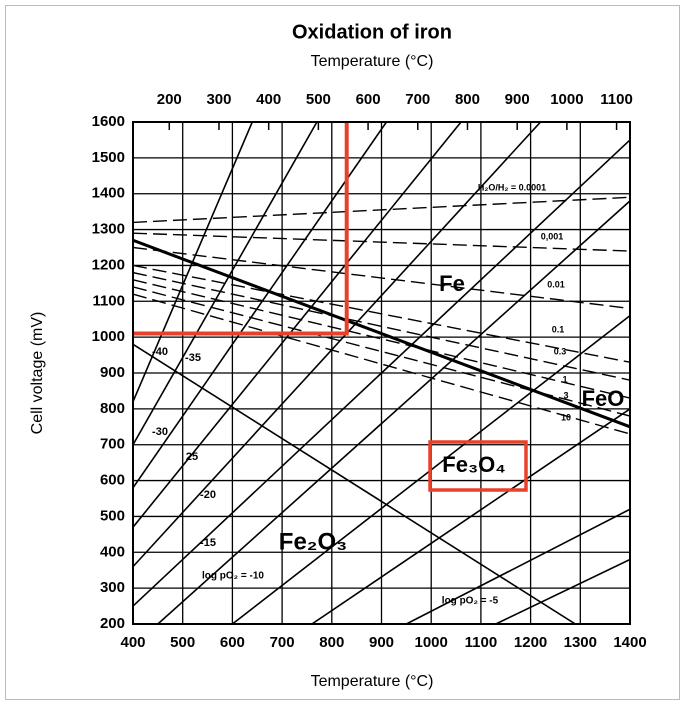  Describe the element at coordinates (530, 642) in the screenshot. I see `x-tick-label: 1200` at that location.